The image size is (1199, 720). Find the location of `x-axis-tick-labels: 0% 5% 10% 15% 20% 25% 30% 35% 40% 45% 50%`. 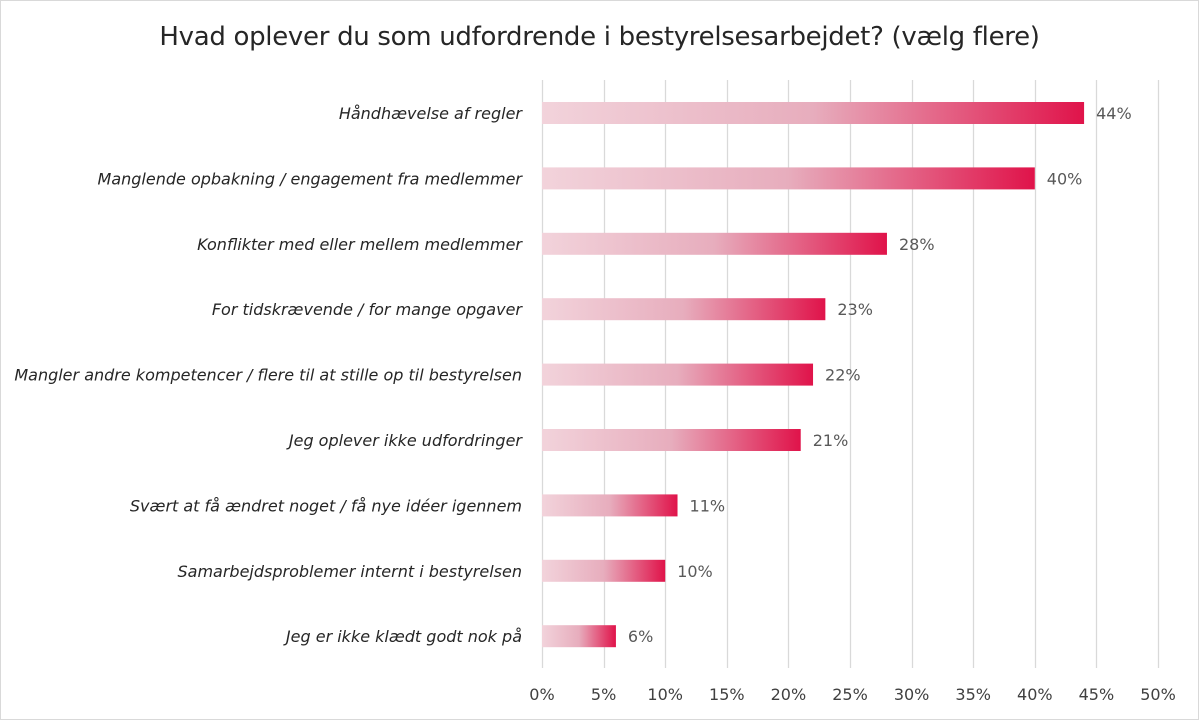

x-axis-tick-labels: 0% 5% 10% 15% 20% 25% 30% 35% 40% 45% 50% is located at coordinates (852, 694).